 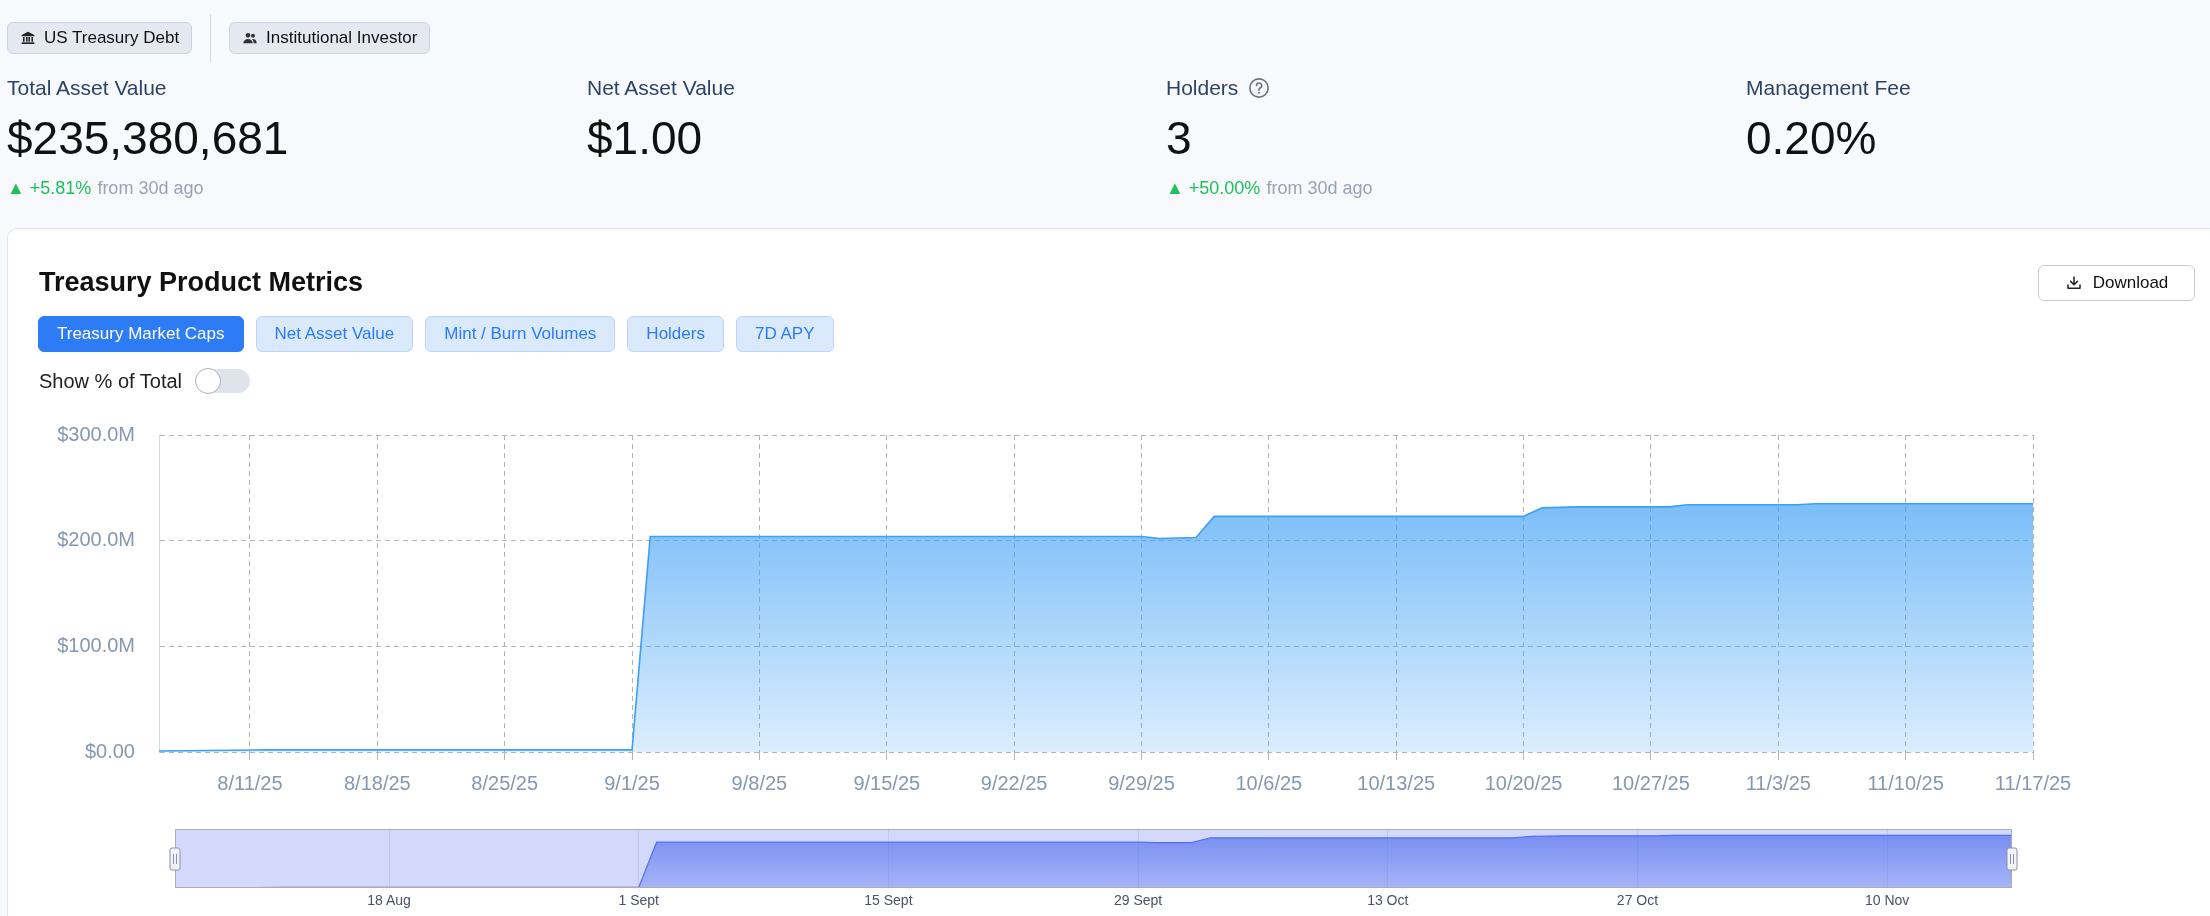 What do you see at coordinates (1141, 782) in the screenshot?
I see `x-tick-label: 9/29/25` at bounding box center [1141, 782].